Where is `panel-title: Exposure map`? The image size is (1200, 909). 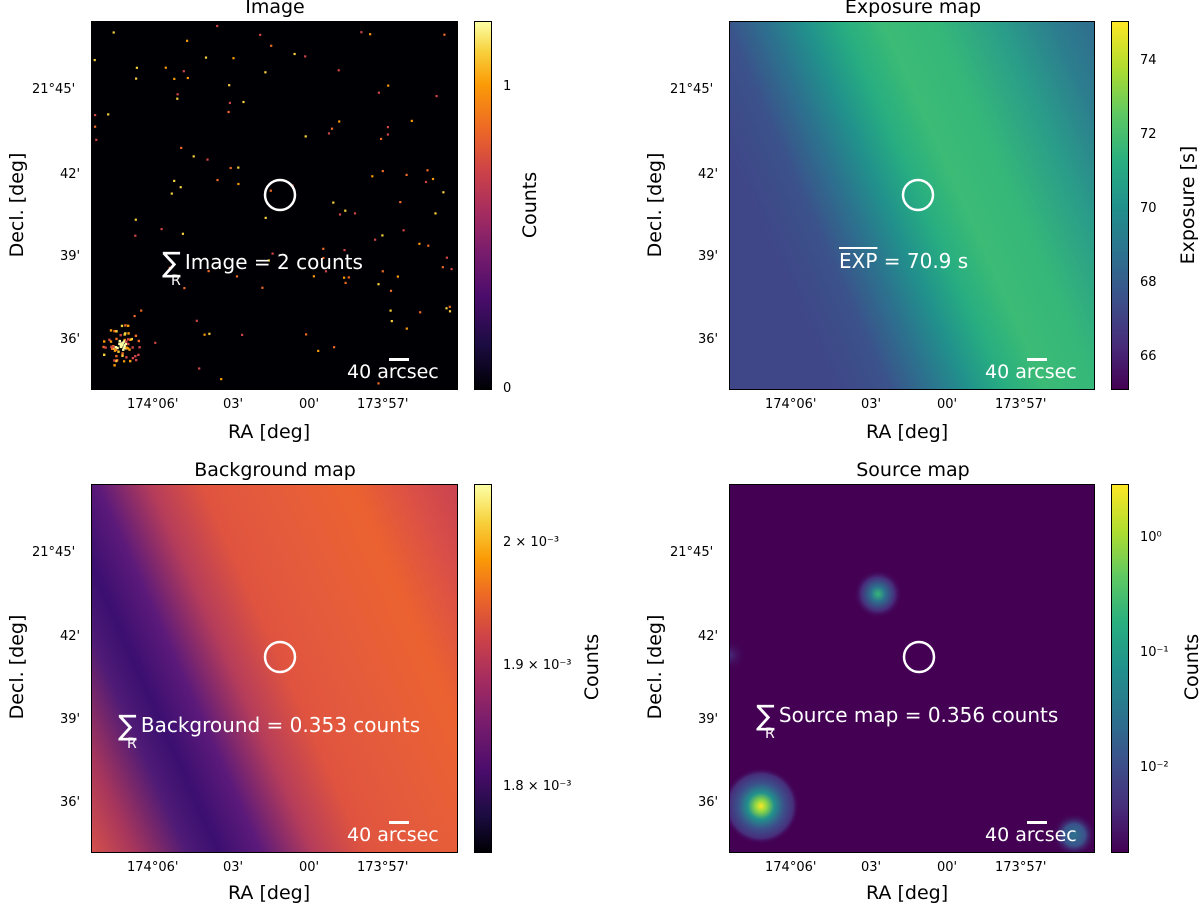
panel-title: Exposure map is located at coordinates (913, 9).